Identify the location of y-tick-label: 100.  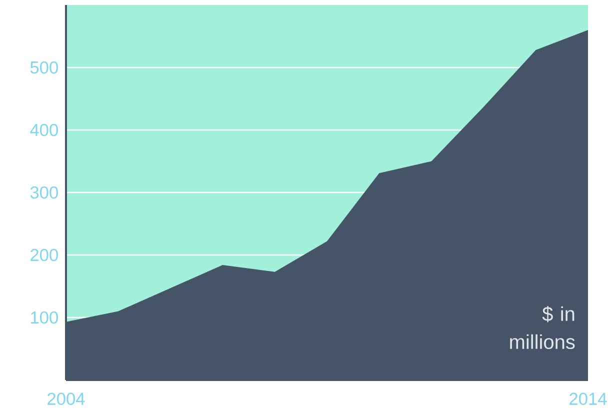
(44, 317).